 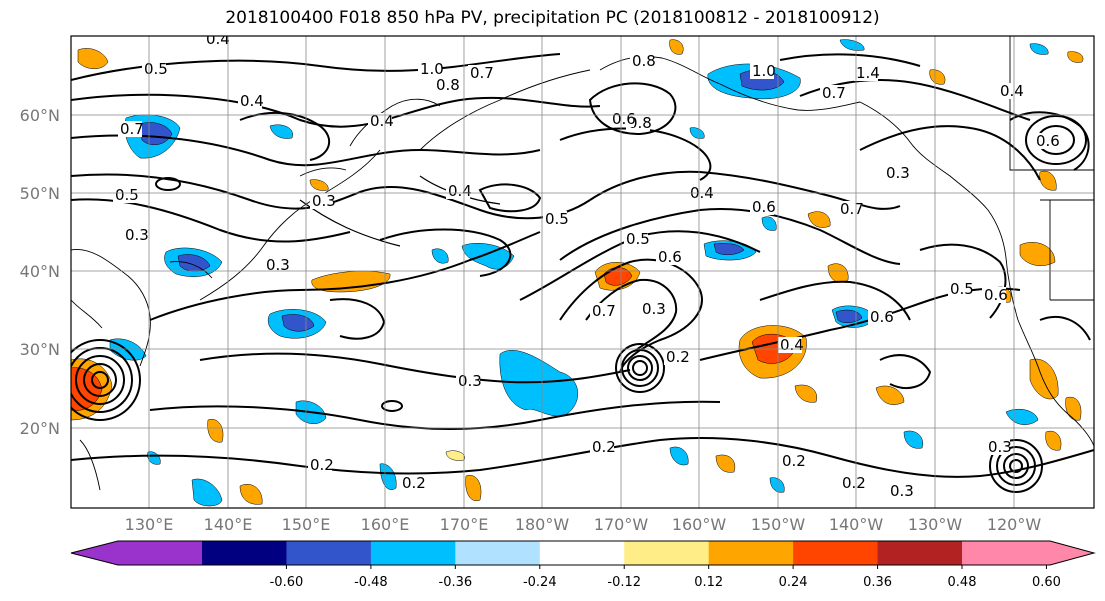 I want to click on longitude-label: 150°E, so click(x=306, y=524).